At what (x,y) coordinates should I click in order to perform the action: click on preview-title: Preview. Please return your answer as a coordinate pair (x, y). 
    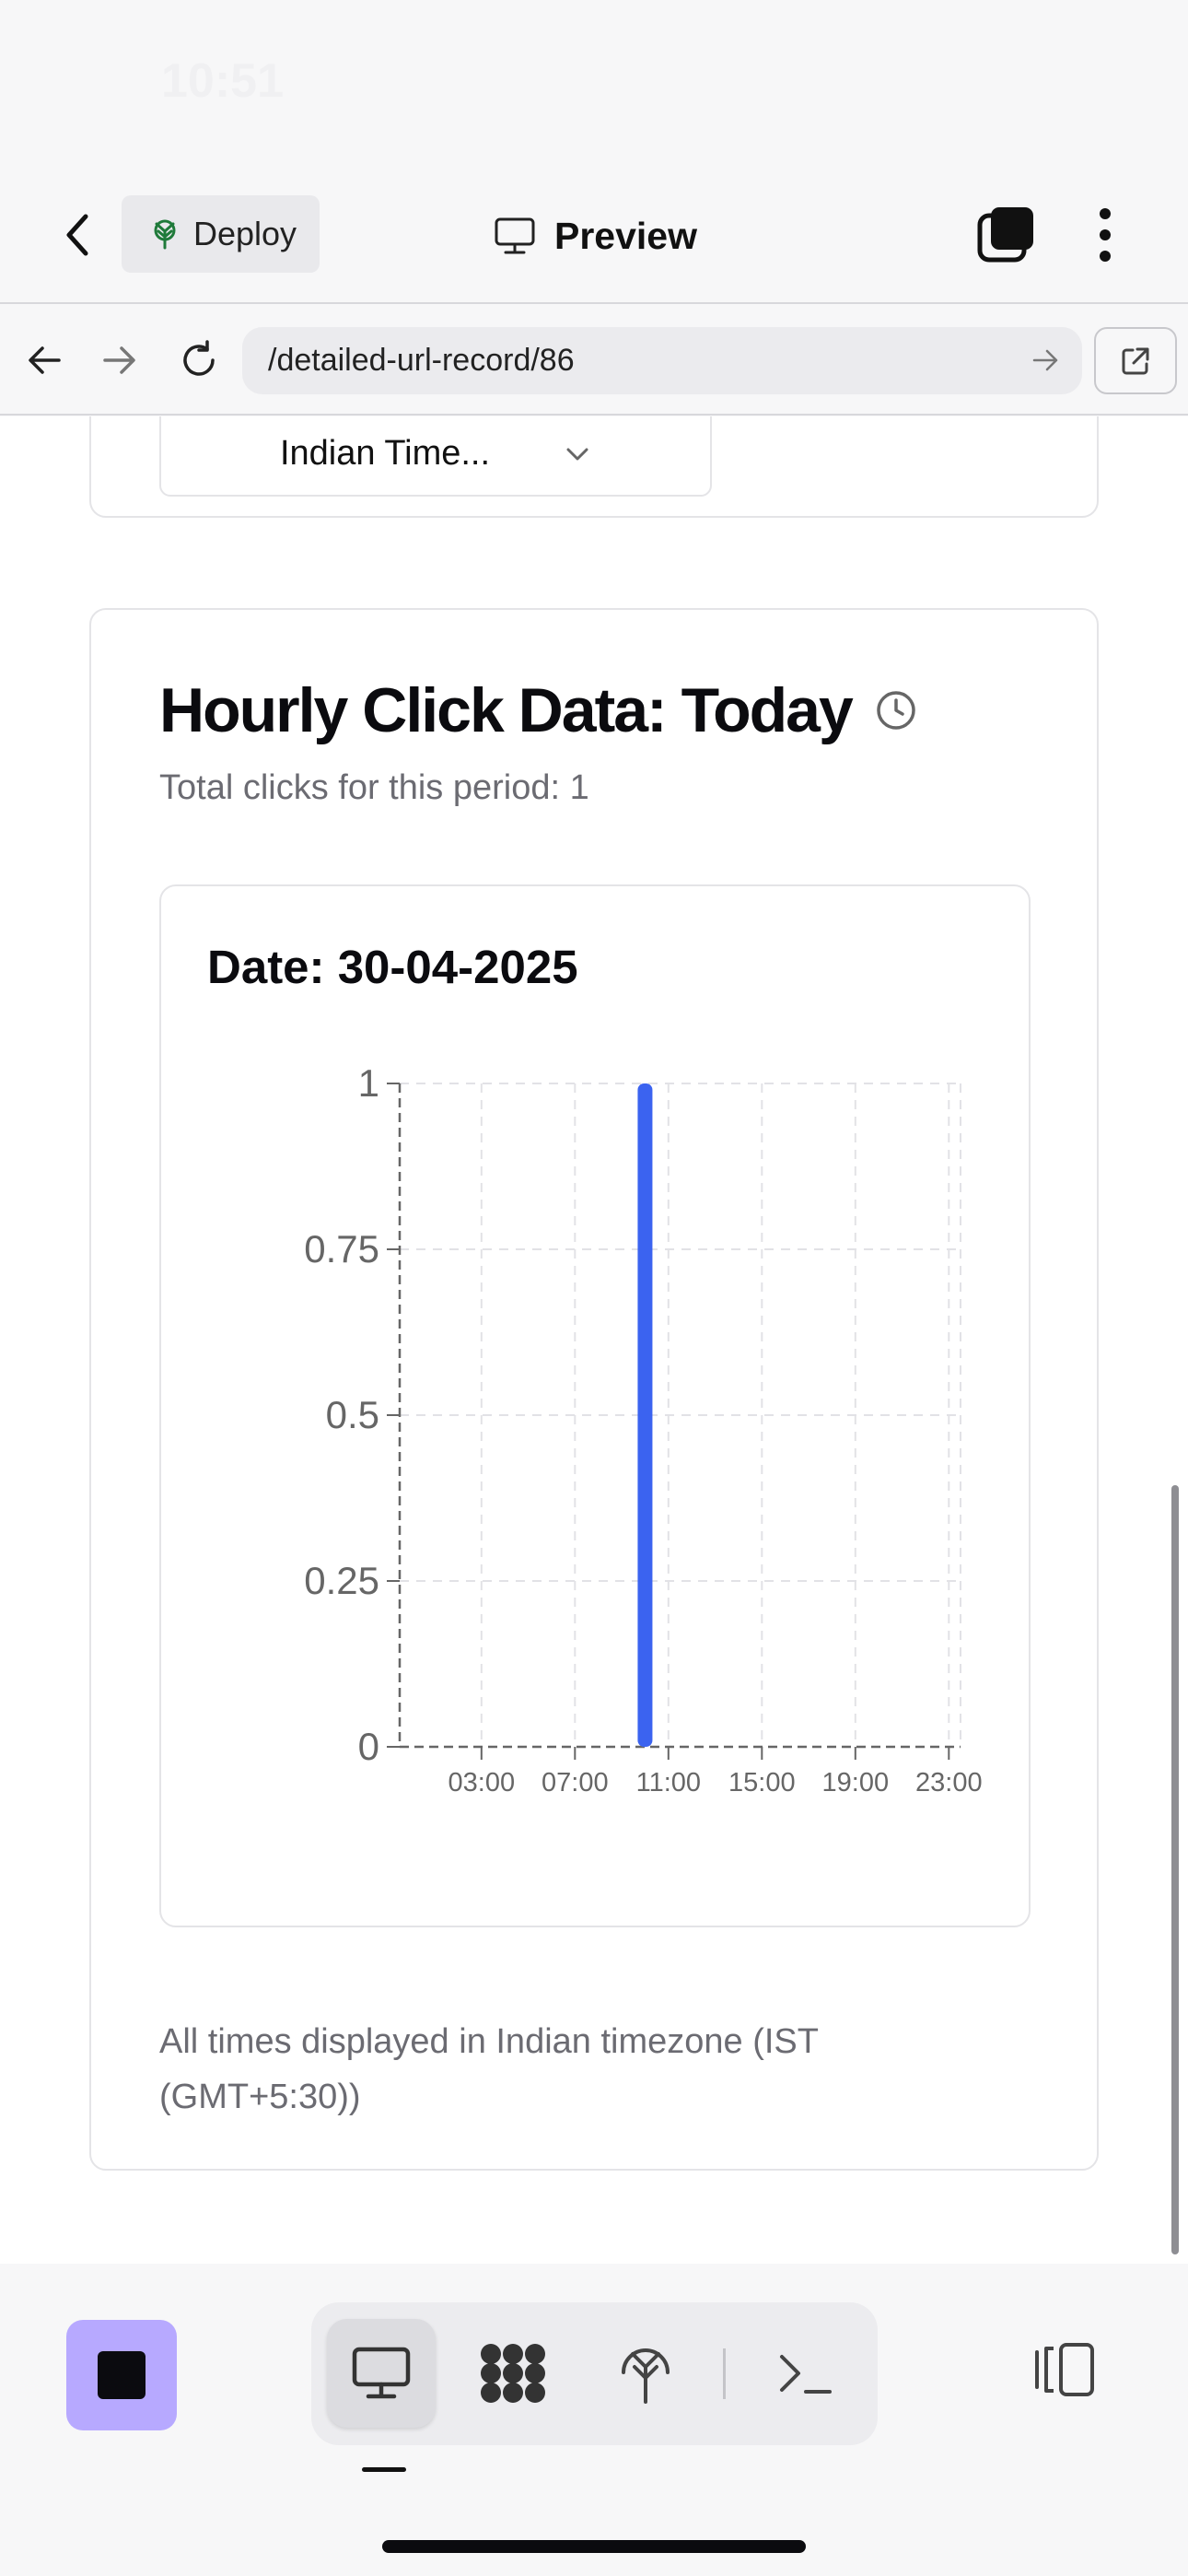
    Looking at the image, I should click on (595, 235).